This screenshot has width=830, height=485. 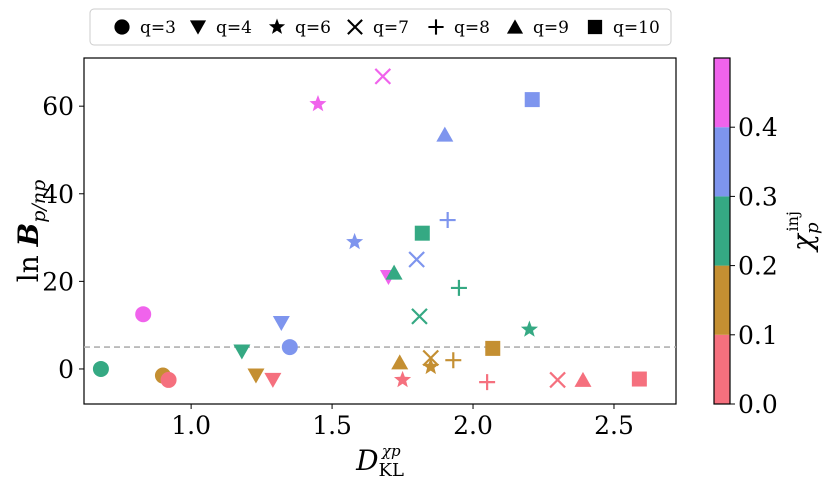 What do you see at coordinates (191, 425) in the screenshot?
I see `x-tick-label: 1.0` at bounding box center [191, 425].